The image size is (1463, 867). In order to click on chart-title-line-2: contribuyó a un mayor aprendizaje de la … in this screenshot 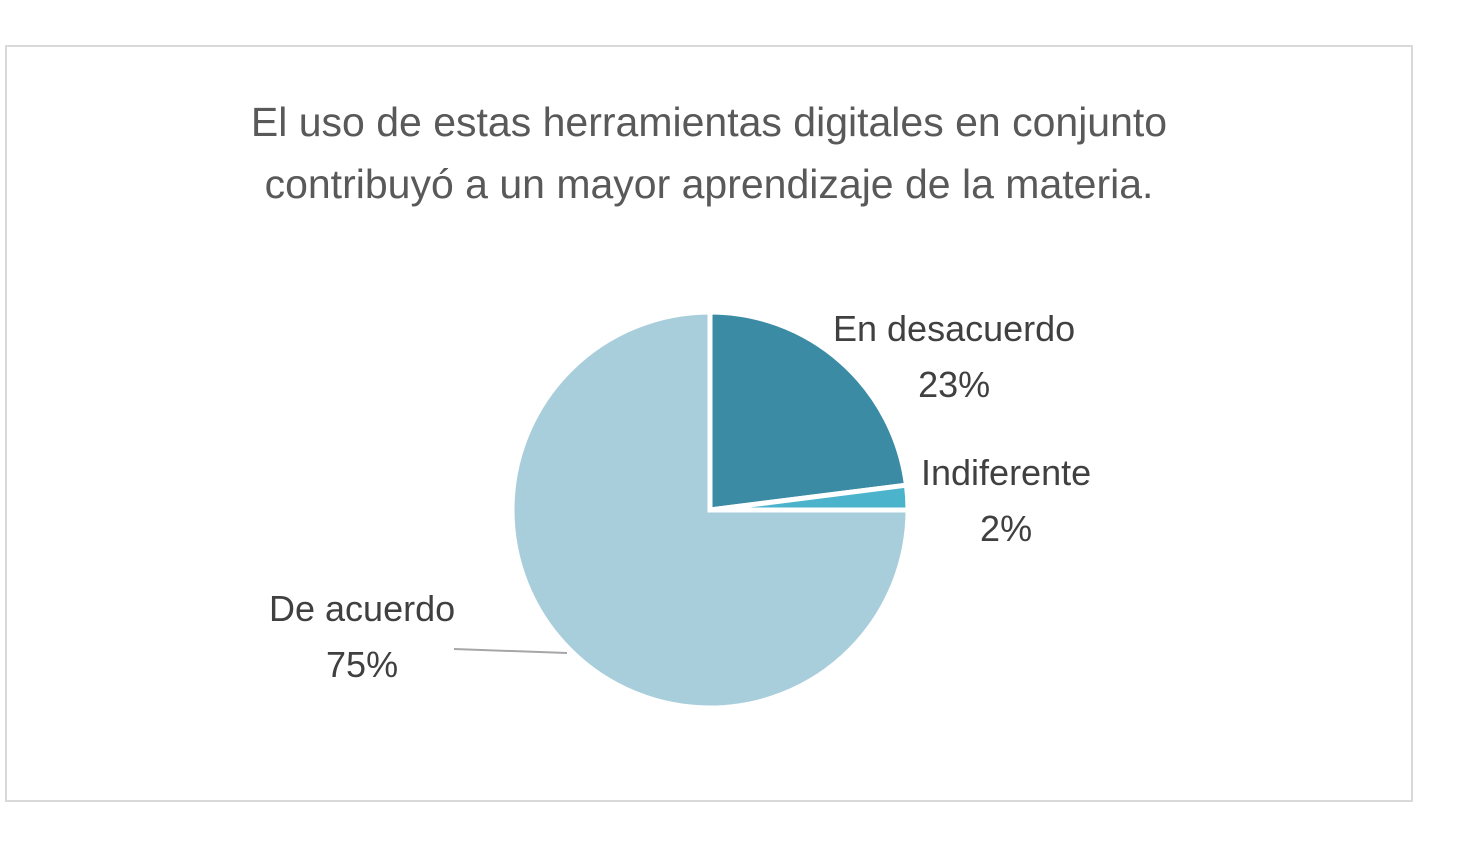, I will do `click(709, 184)`.